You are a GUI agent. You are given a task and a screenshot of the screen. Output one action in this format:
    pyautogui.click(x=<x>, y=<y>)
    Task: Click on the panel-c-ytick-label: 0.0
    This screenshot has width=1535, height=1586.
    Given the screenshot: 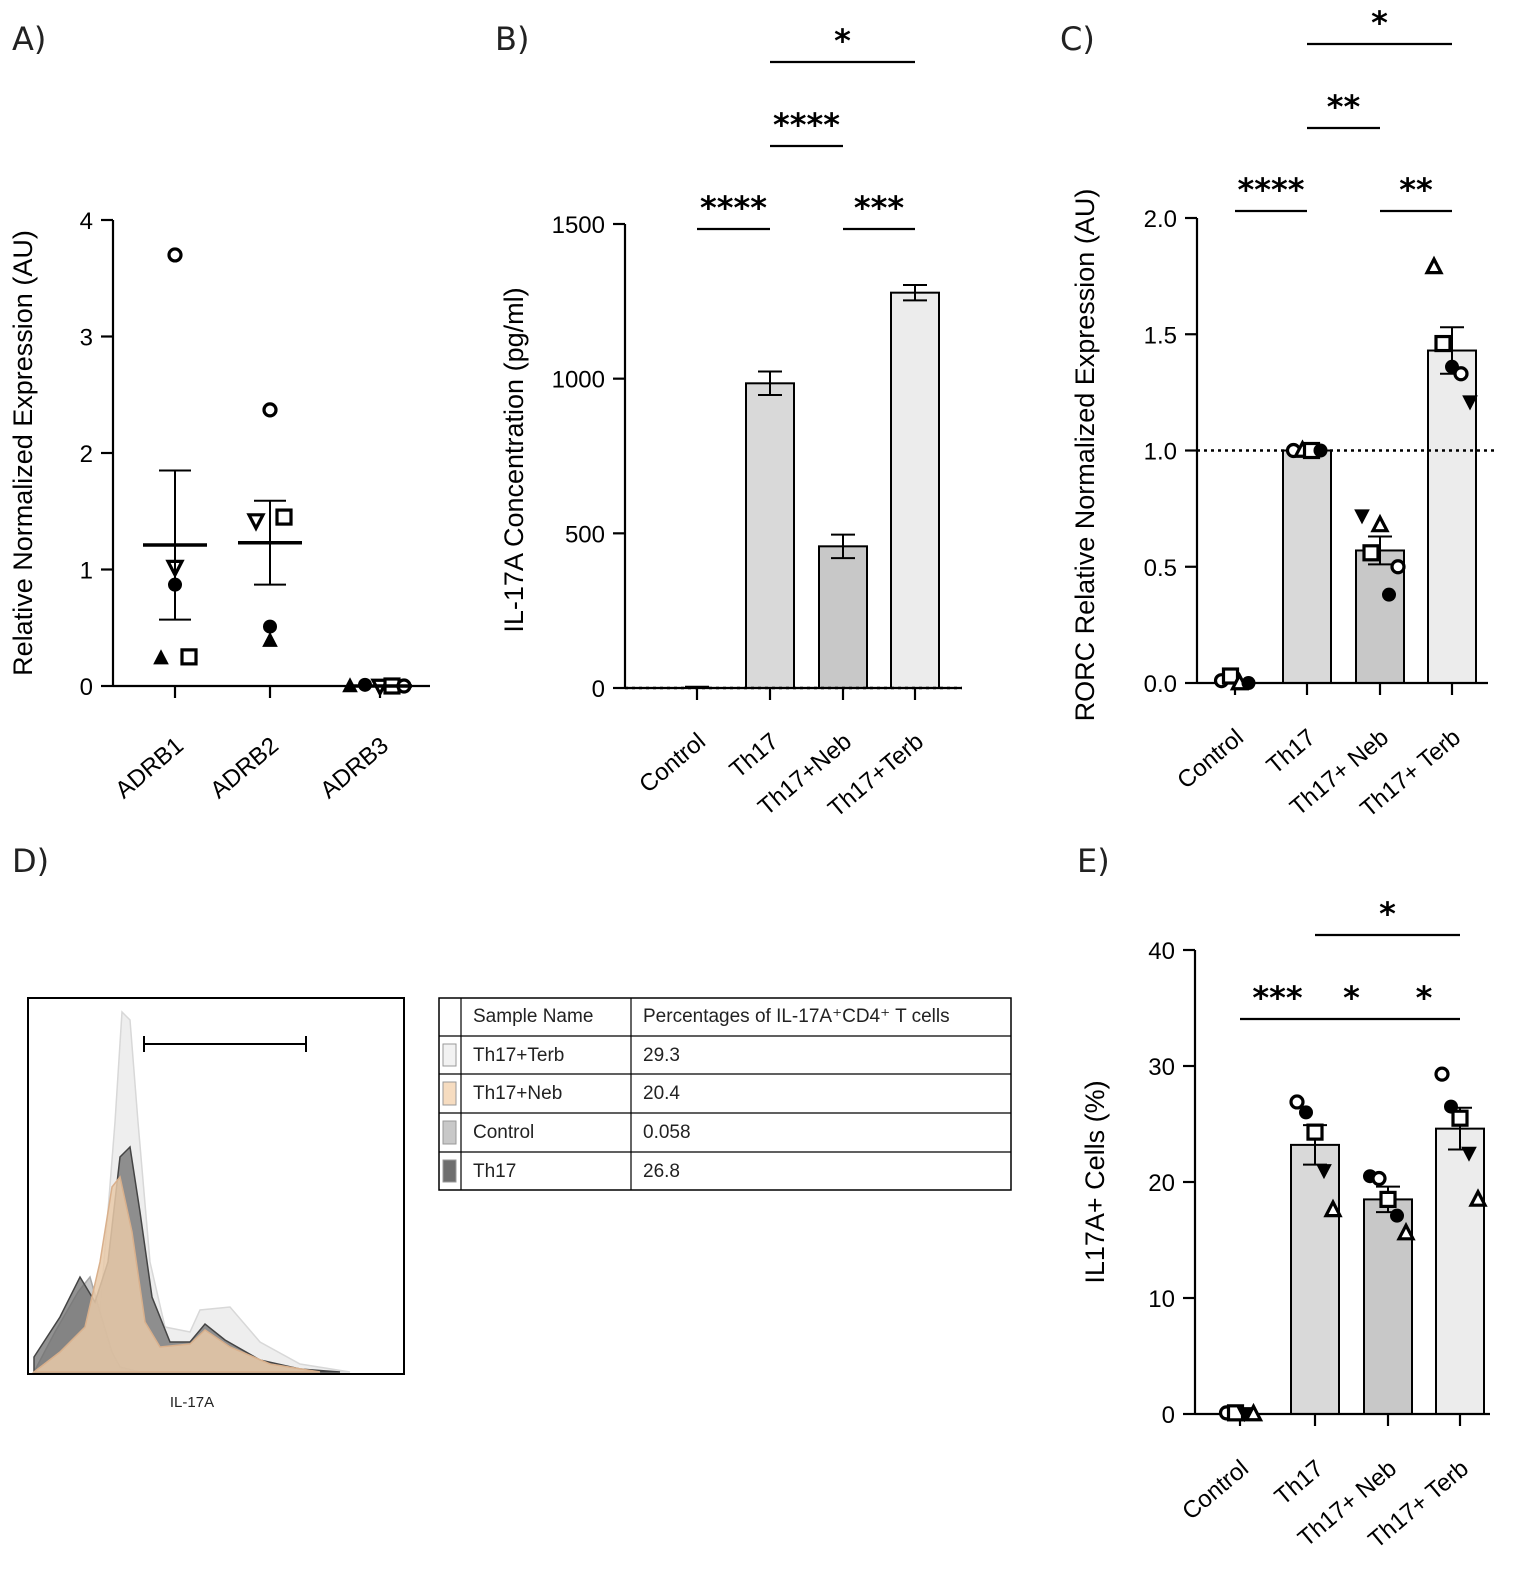 What is the action you would take?
    pyautogui.click(x=1160, y=684)
    